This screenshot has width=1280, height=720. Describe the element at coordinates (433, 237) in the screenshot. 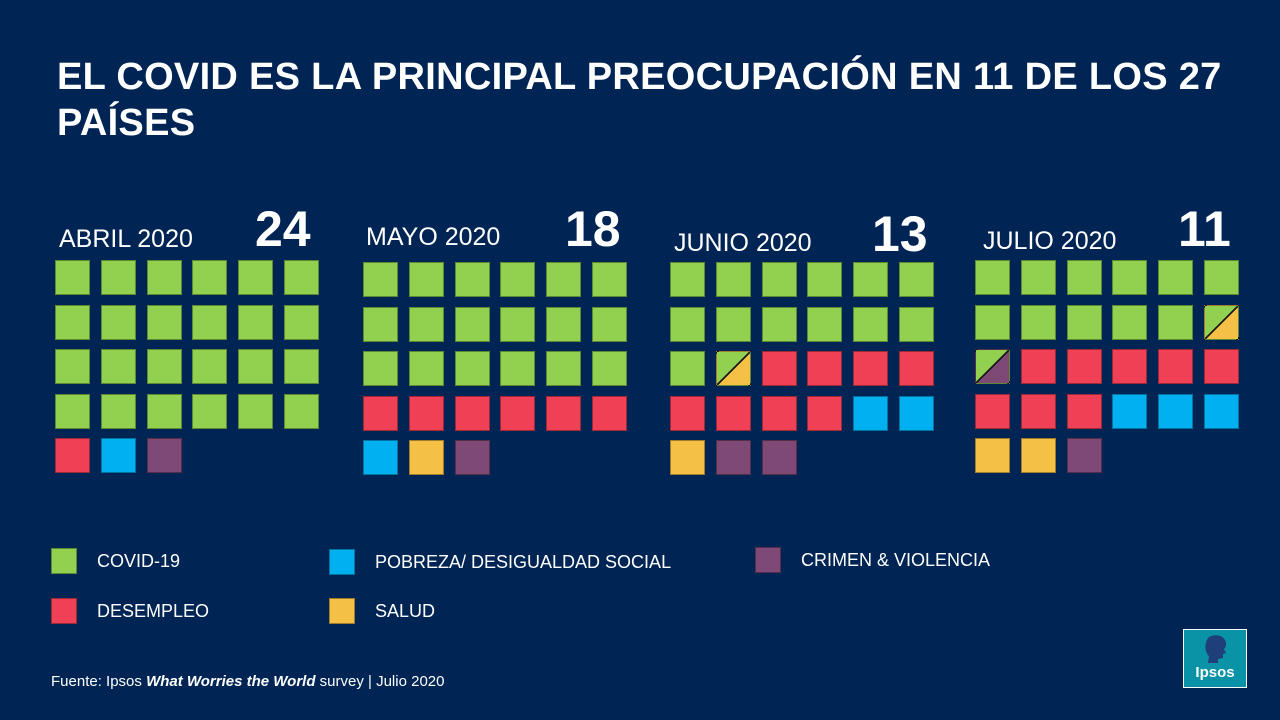

I see `panel-label: MAYO 2020` at that location.